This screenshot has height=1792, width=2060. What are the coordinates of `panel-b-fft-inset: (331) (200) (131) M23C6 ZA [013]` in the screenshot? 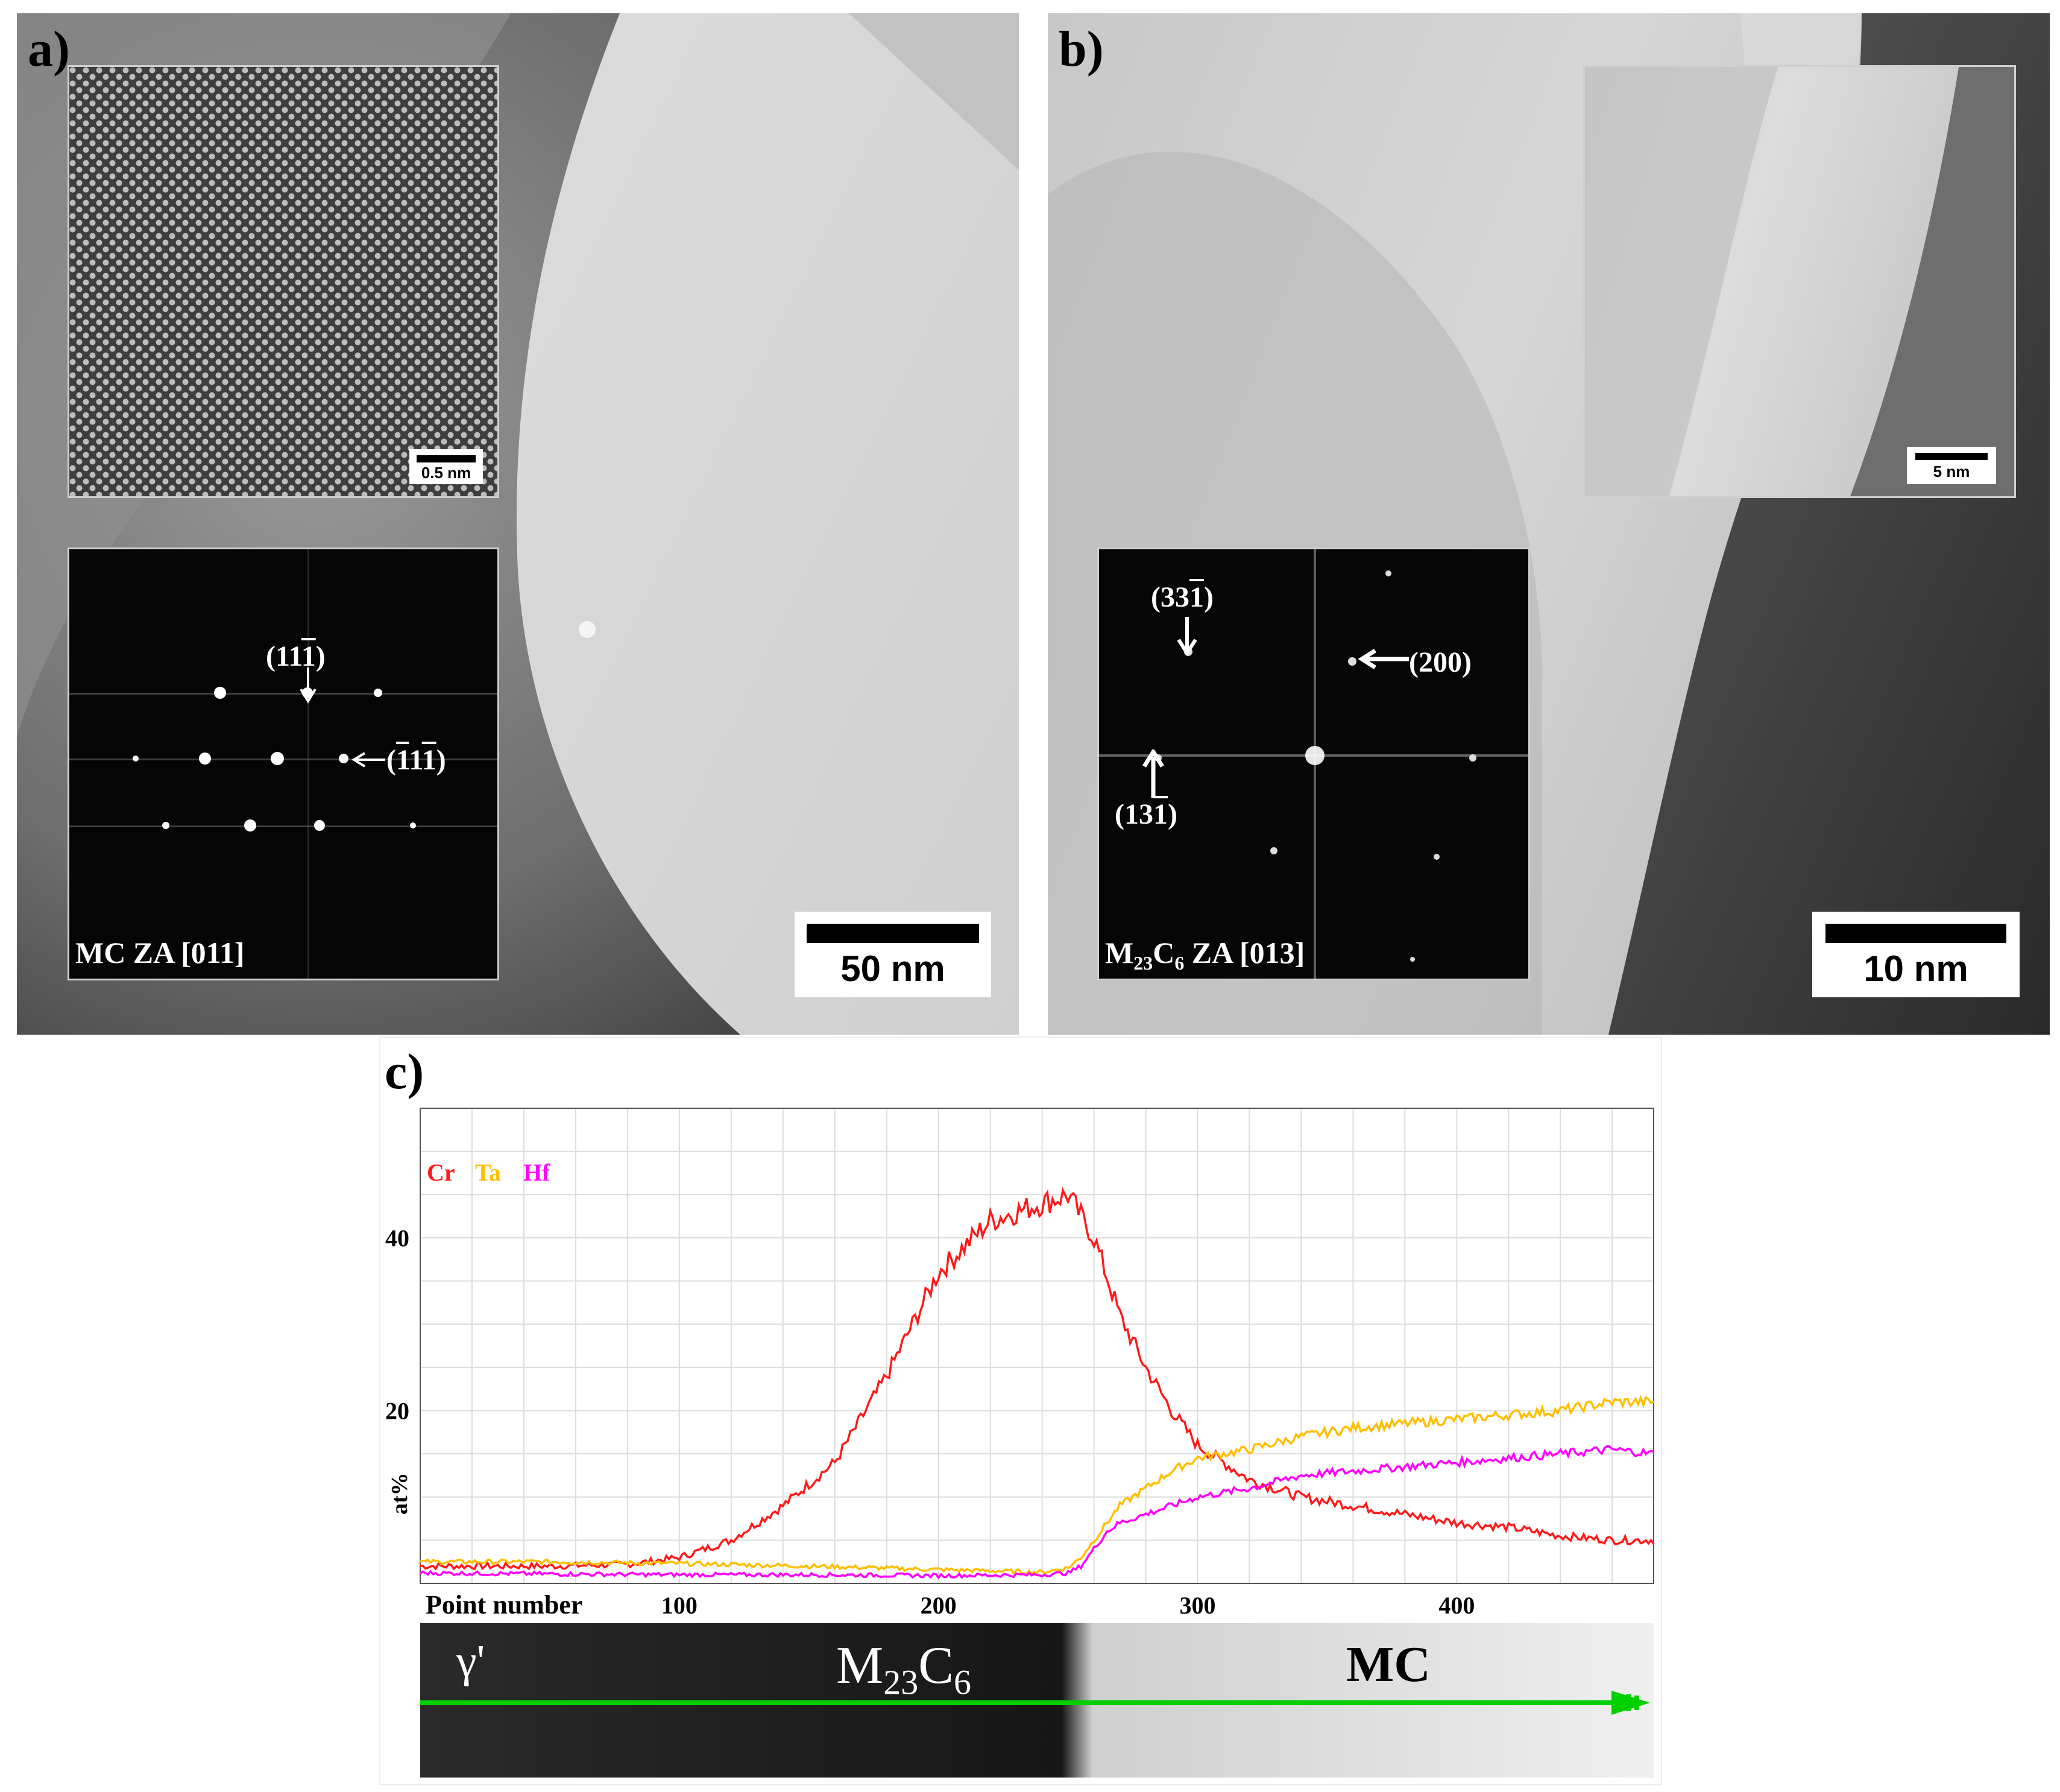 It's located at (1313, 763).